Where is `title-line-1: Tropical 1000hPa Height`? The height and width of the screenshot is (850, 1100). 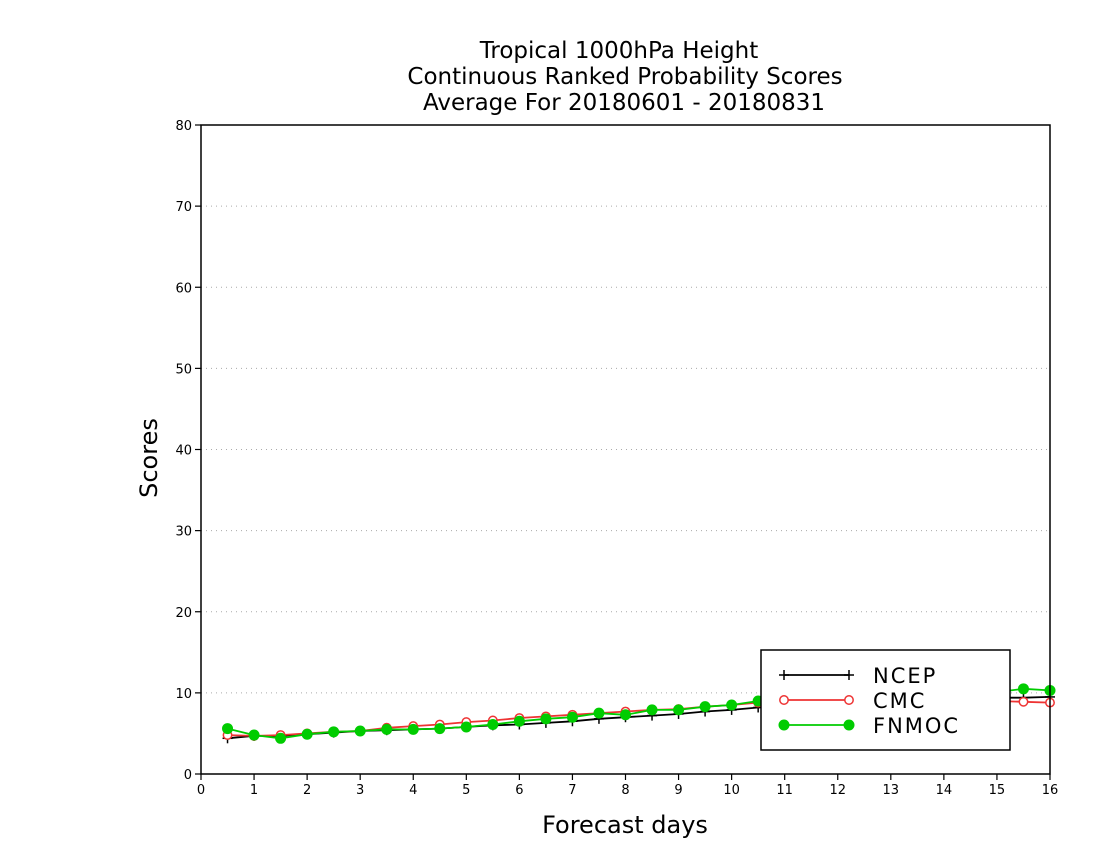 title-line-1: Tropical 1000hPa Height is located at coordinates (619, 51).